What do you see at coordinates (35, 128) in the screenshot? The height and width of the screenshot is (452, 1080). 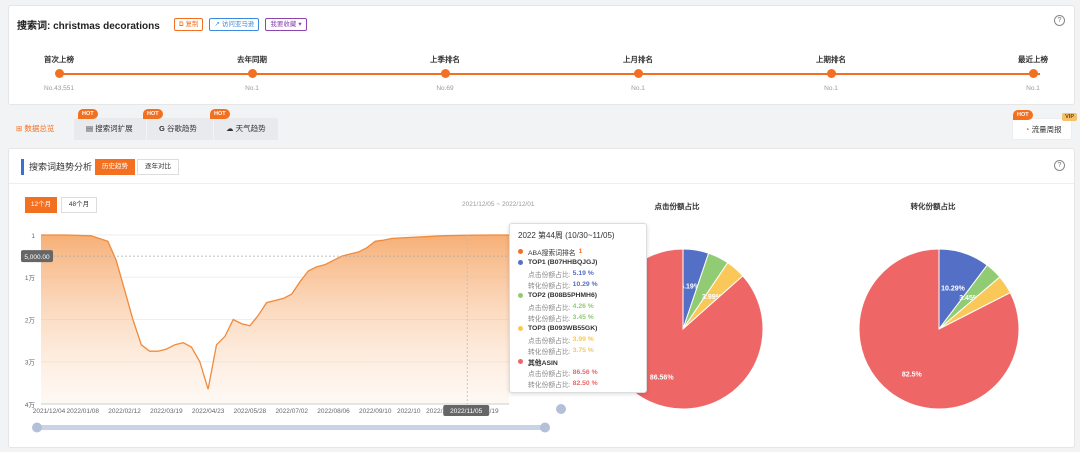 I see `tab-data-overview: ⊞ 数据总览` at bounding box center [35, 128].